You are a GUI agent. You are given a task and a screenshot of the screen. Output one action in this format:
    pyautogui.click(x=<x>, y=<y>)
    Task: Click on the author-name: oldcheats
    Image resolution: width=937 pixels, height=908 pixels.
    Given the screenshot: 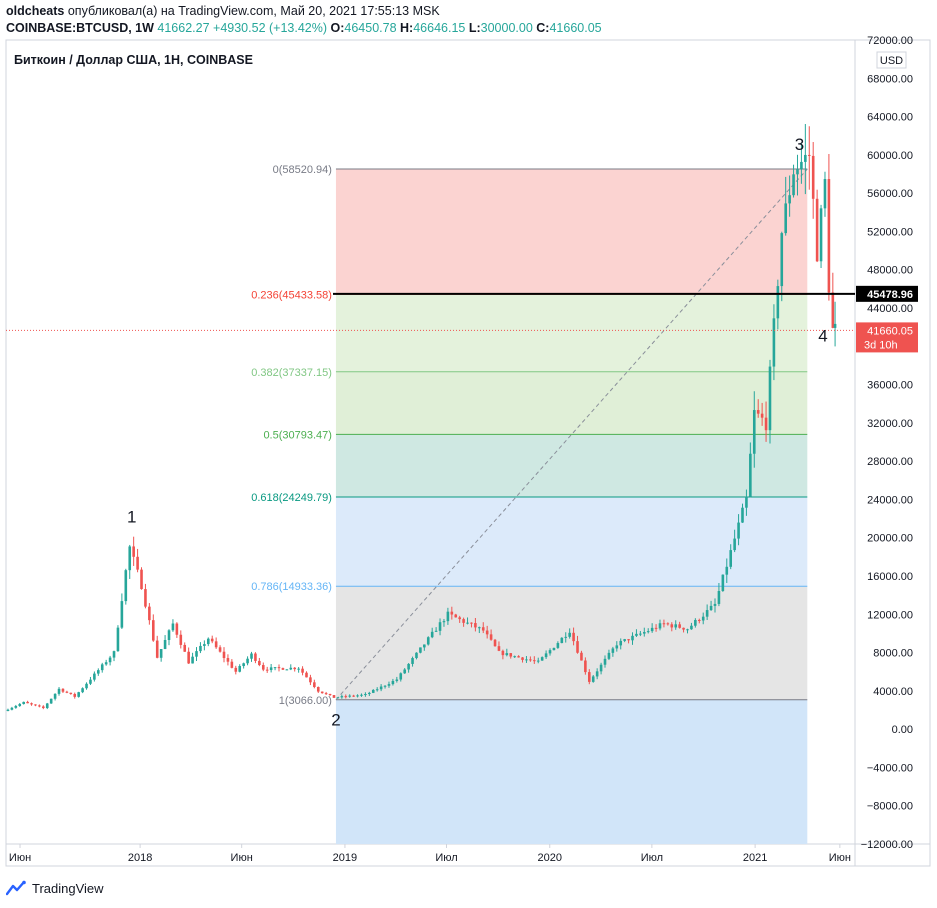 What is the action you would take?
    pyautogui.click(x=35, y=11)
    